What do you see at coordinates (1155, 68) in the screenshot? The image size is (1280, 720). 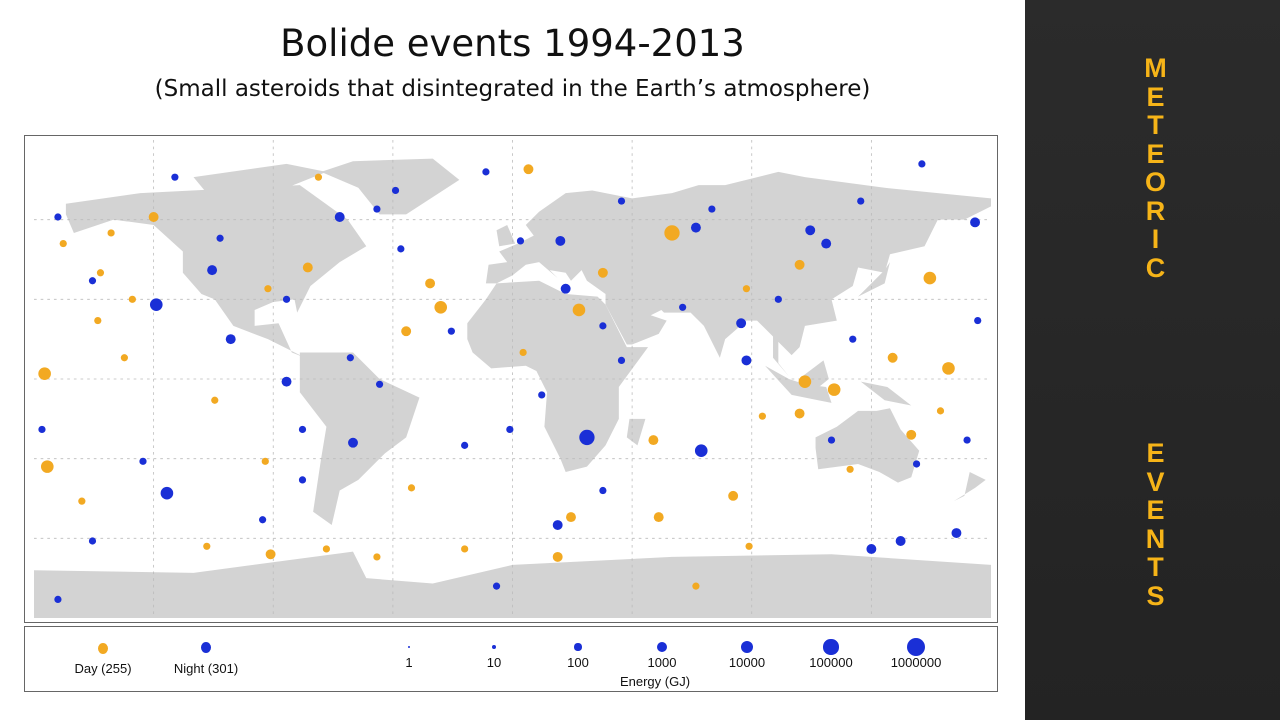 I see `meteoric-letter: M` at bounding box center [1155, 68].